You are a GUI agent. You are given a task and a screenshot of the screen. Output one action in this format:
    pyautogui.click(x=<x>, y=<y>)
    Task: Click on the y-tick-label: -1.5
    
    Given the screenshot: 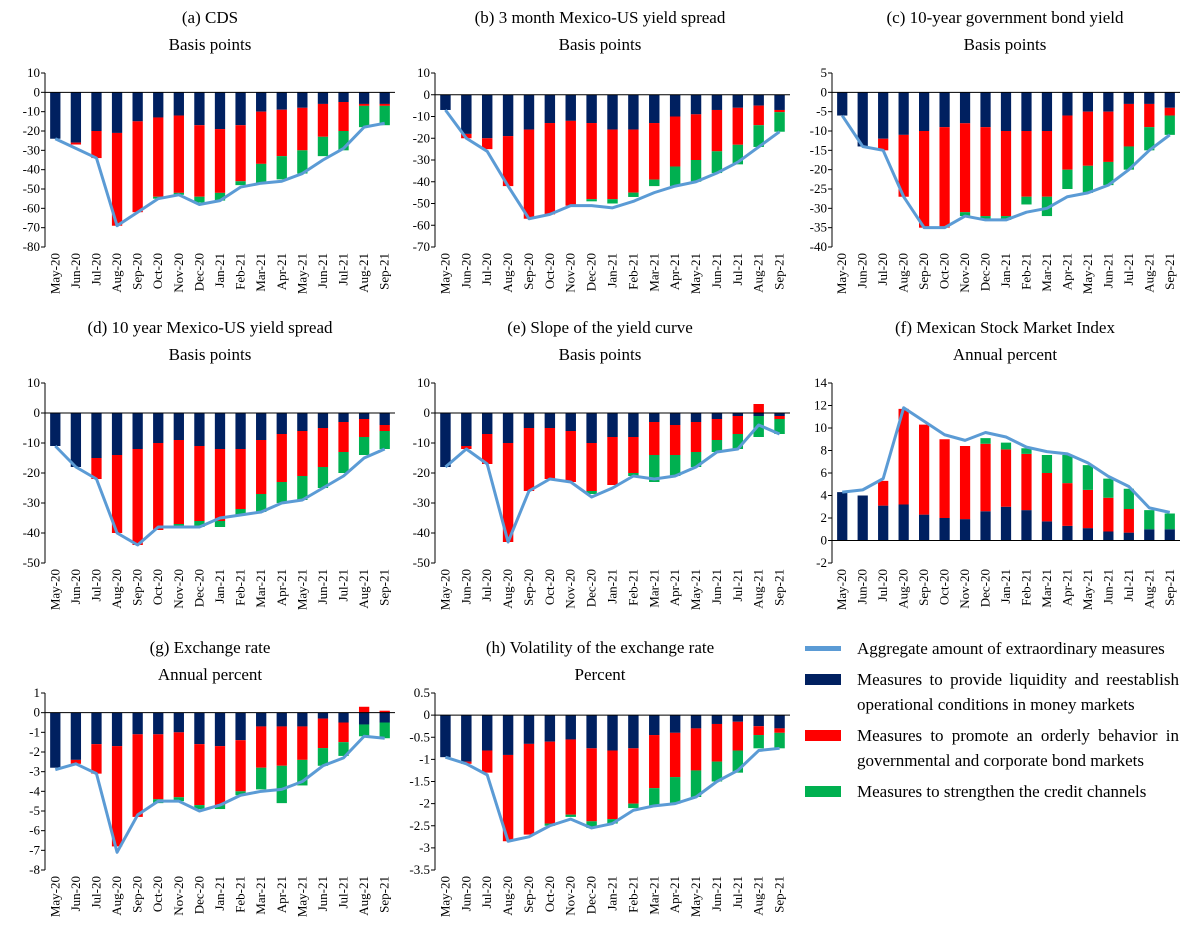 What is the action you would take?
    pyautogui.click(x=419, y=781)
    